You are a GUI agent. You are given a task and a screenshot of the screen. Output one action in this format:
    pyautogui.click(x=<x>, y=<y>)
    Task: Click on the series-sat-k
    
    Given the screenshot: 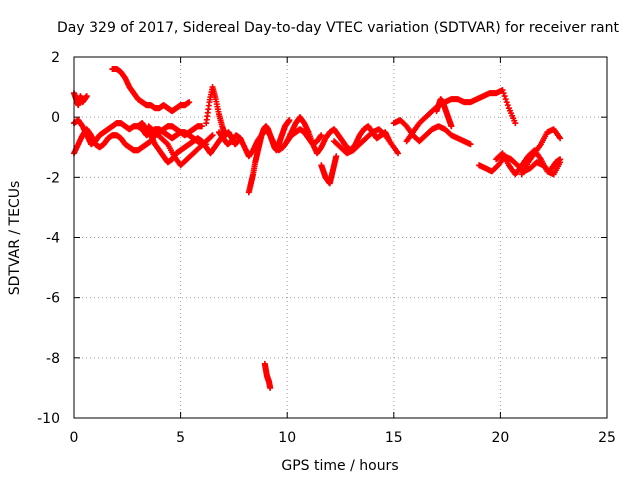 What is the action you would take?
    pyautogui.click(x=329, y=170)
    